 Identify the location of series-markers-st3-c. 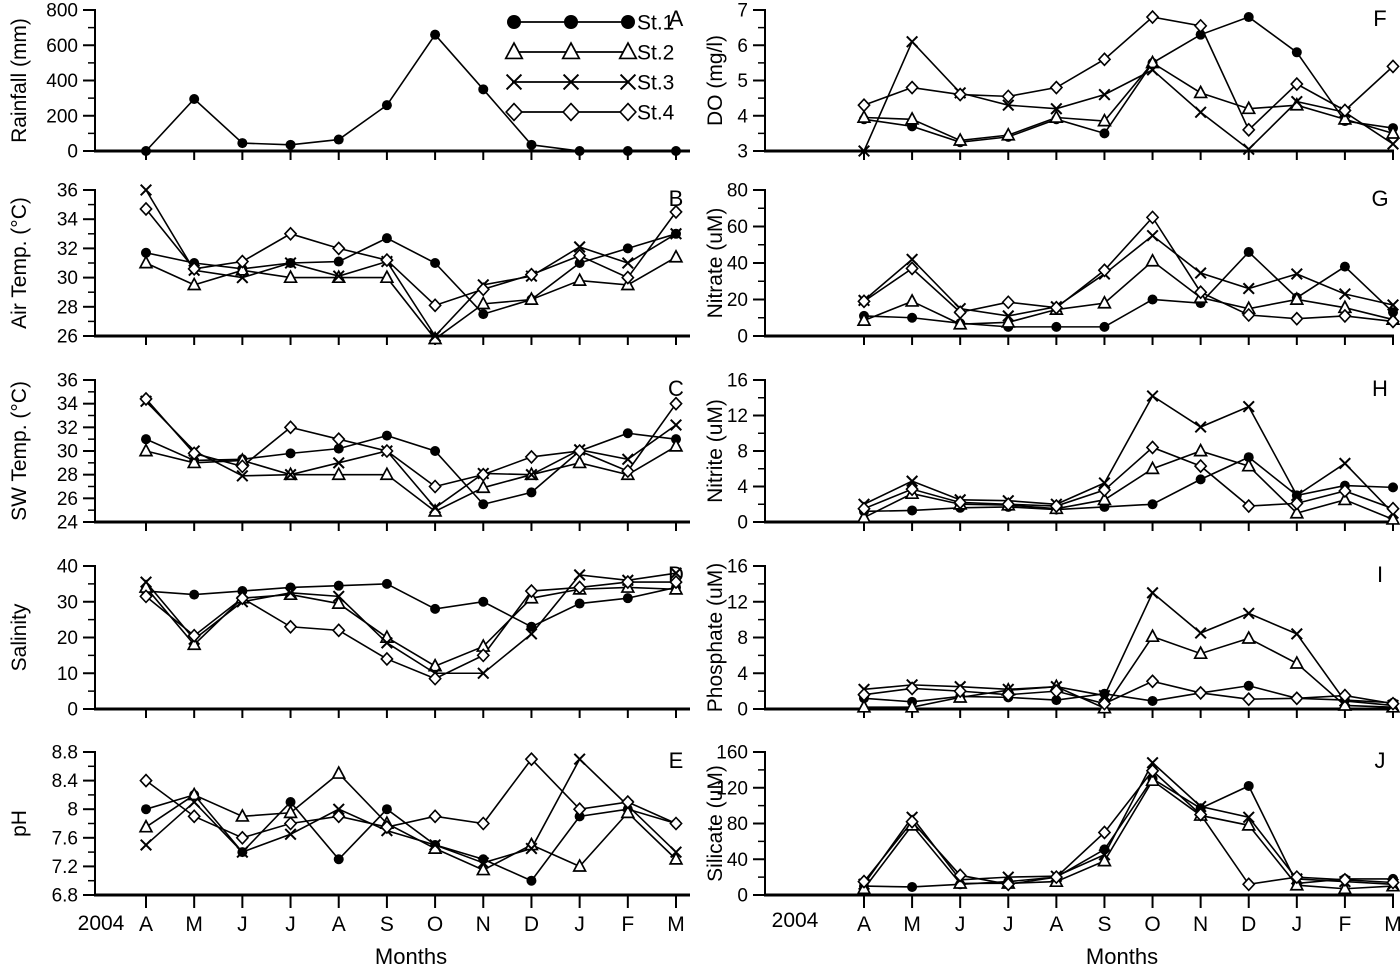
(411, 454).